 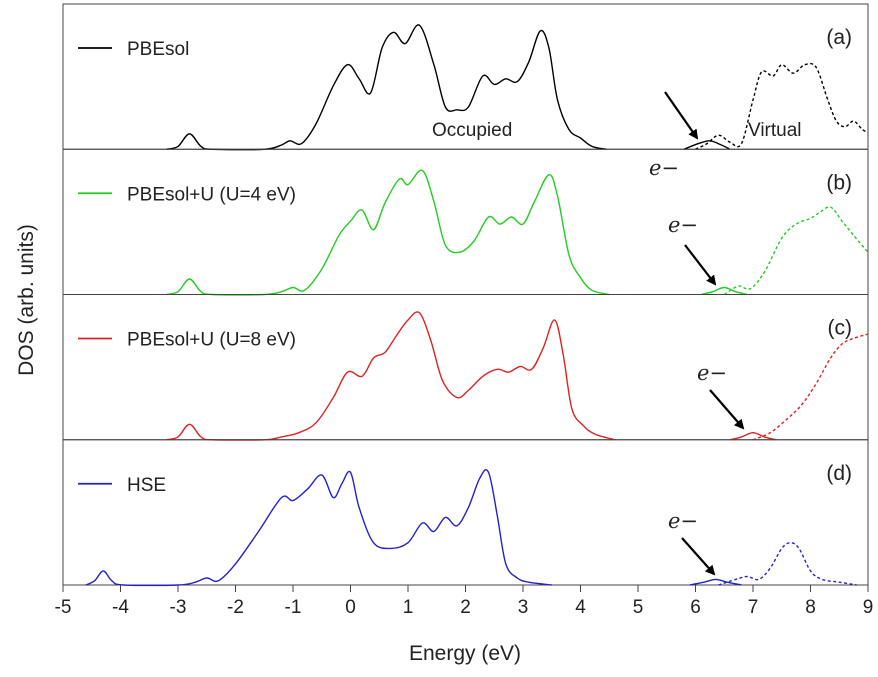 What do you see at coordinates (839, 37) in the screenshot?
I see `panel-tag: (a)` at bounding box center [839, 37].